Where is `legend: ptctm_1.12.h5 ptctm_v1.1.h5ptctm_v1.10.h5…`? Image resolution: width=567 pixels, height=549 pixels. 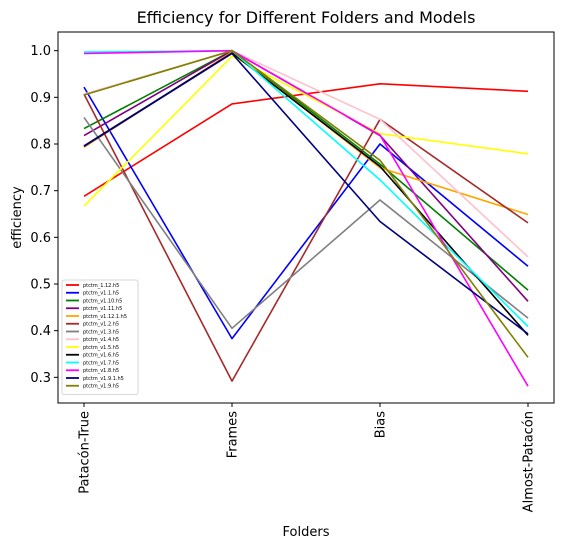
legend: ptctm_1.12.h5 ptctm_v1.1.h5ptctm_v1.10.h5… is located at coordinates (100, 337).